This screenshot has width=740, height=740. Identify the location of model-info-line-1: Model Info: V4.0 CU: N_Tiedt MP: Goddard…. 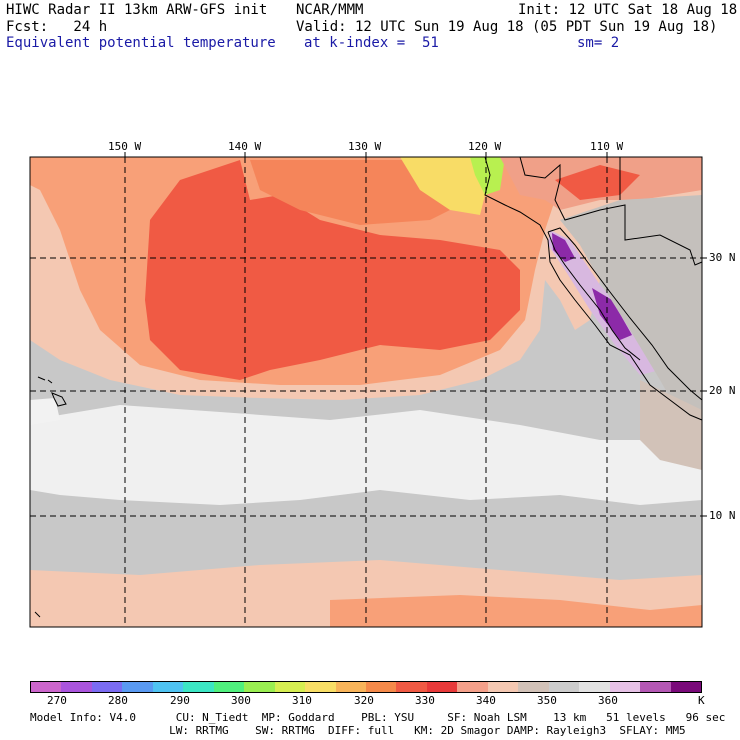
(378, 717).